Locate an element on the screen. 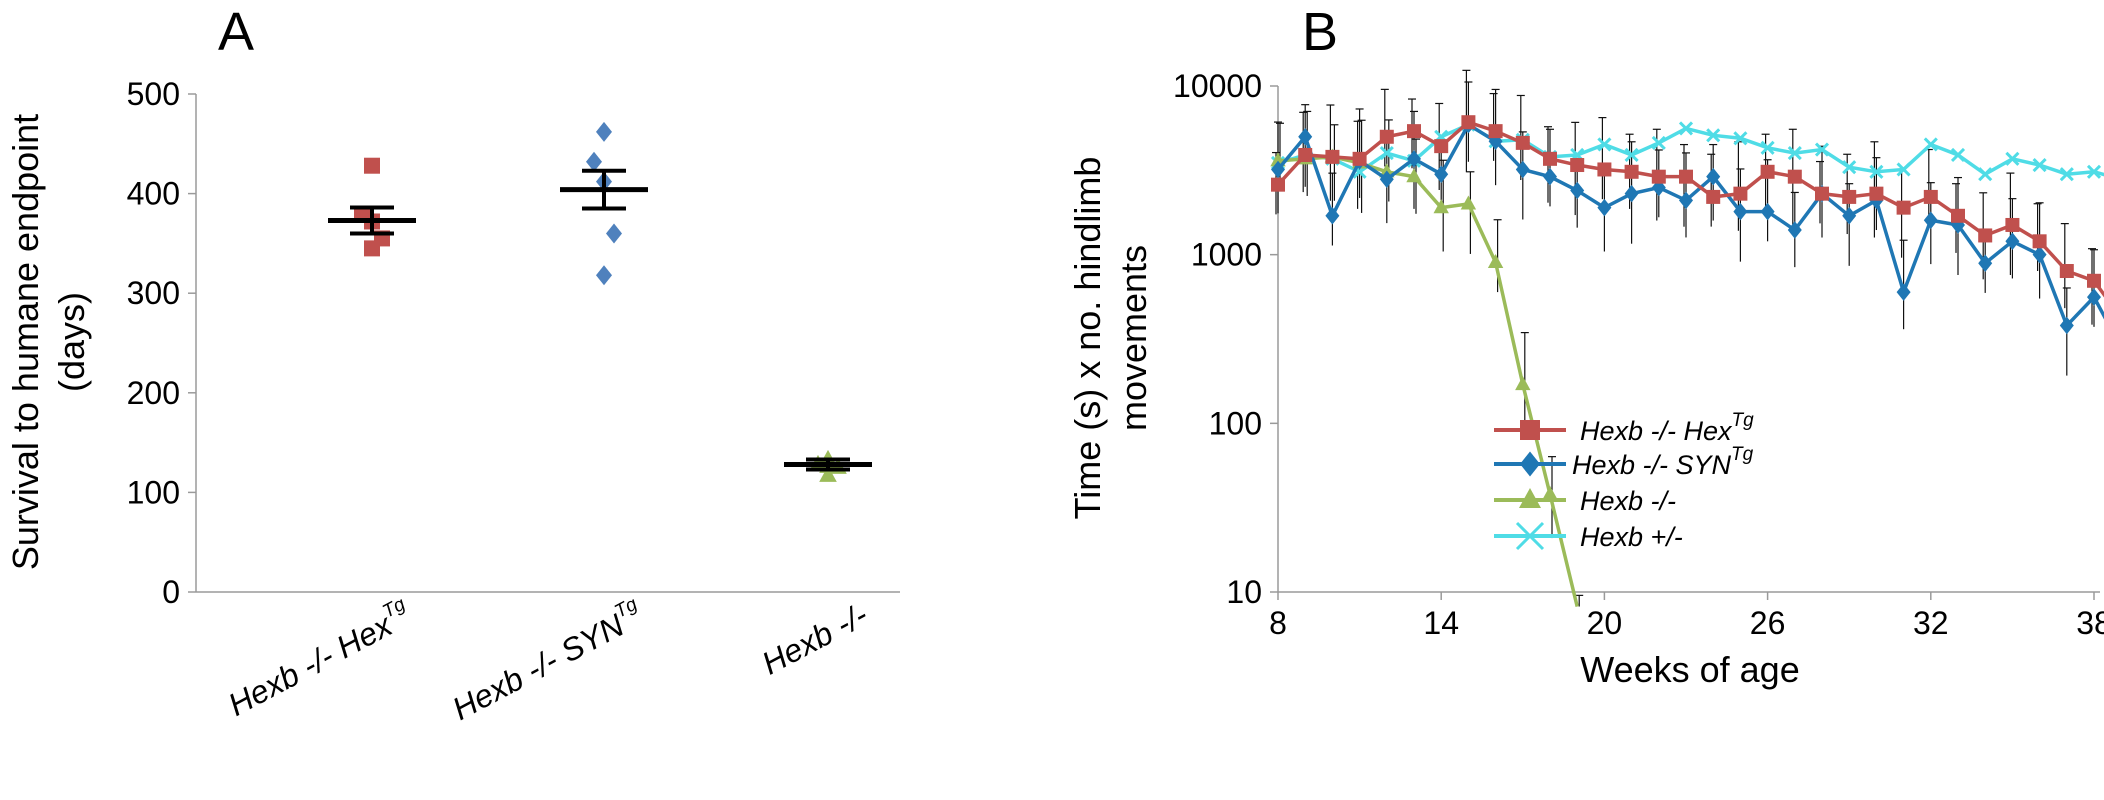 This screenshot has width=2104, height=800. legend-label: Hexb -/- SYNTg is located at coordinates (1663, 462).